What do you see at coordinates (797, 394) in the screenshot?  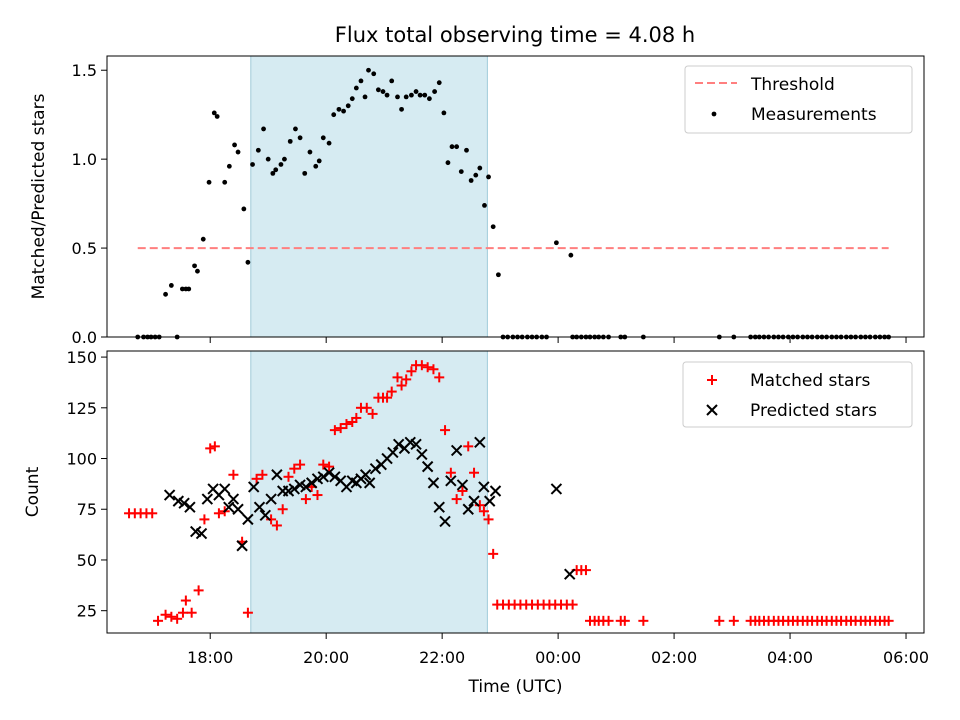 I see `bottom-legend: Matched stars Predicted stars` at bounding box center [797, 394].